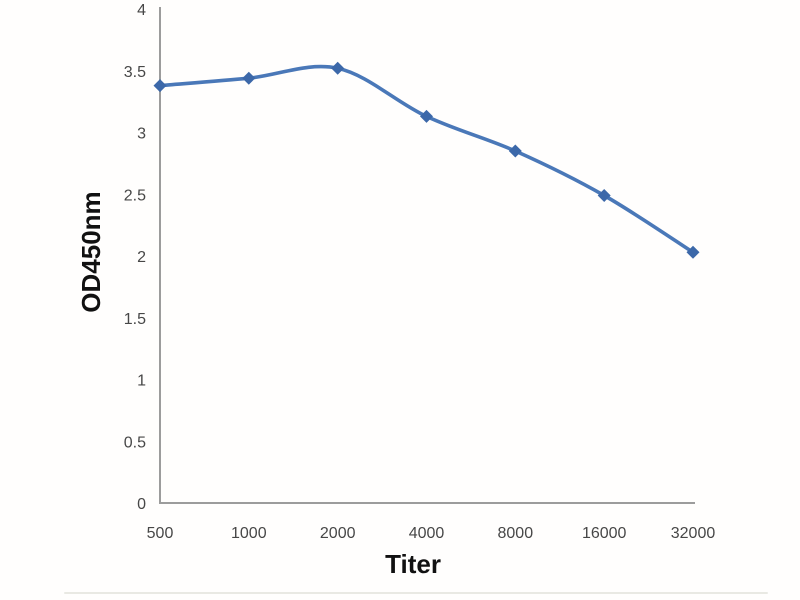  I want to click on x-tick-label: 1000, so click(249, 533).